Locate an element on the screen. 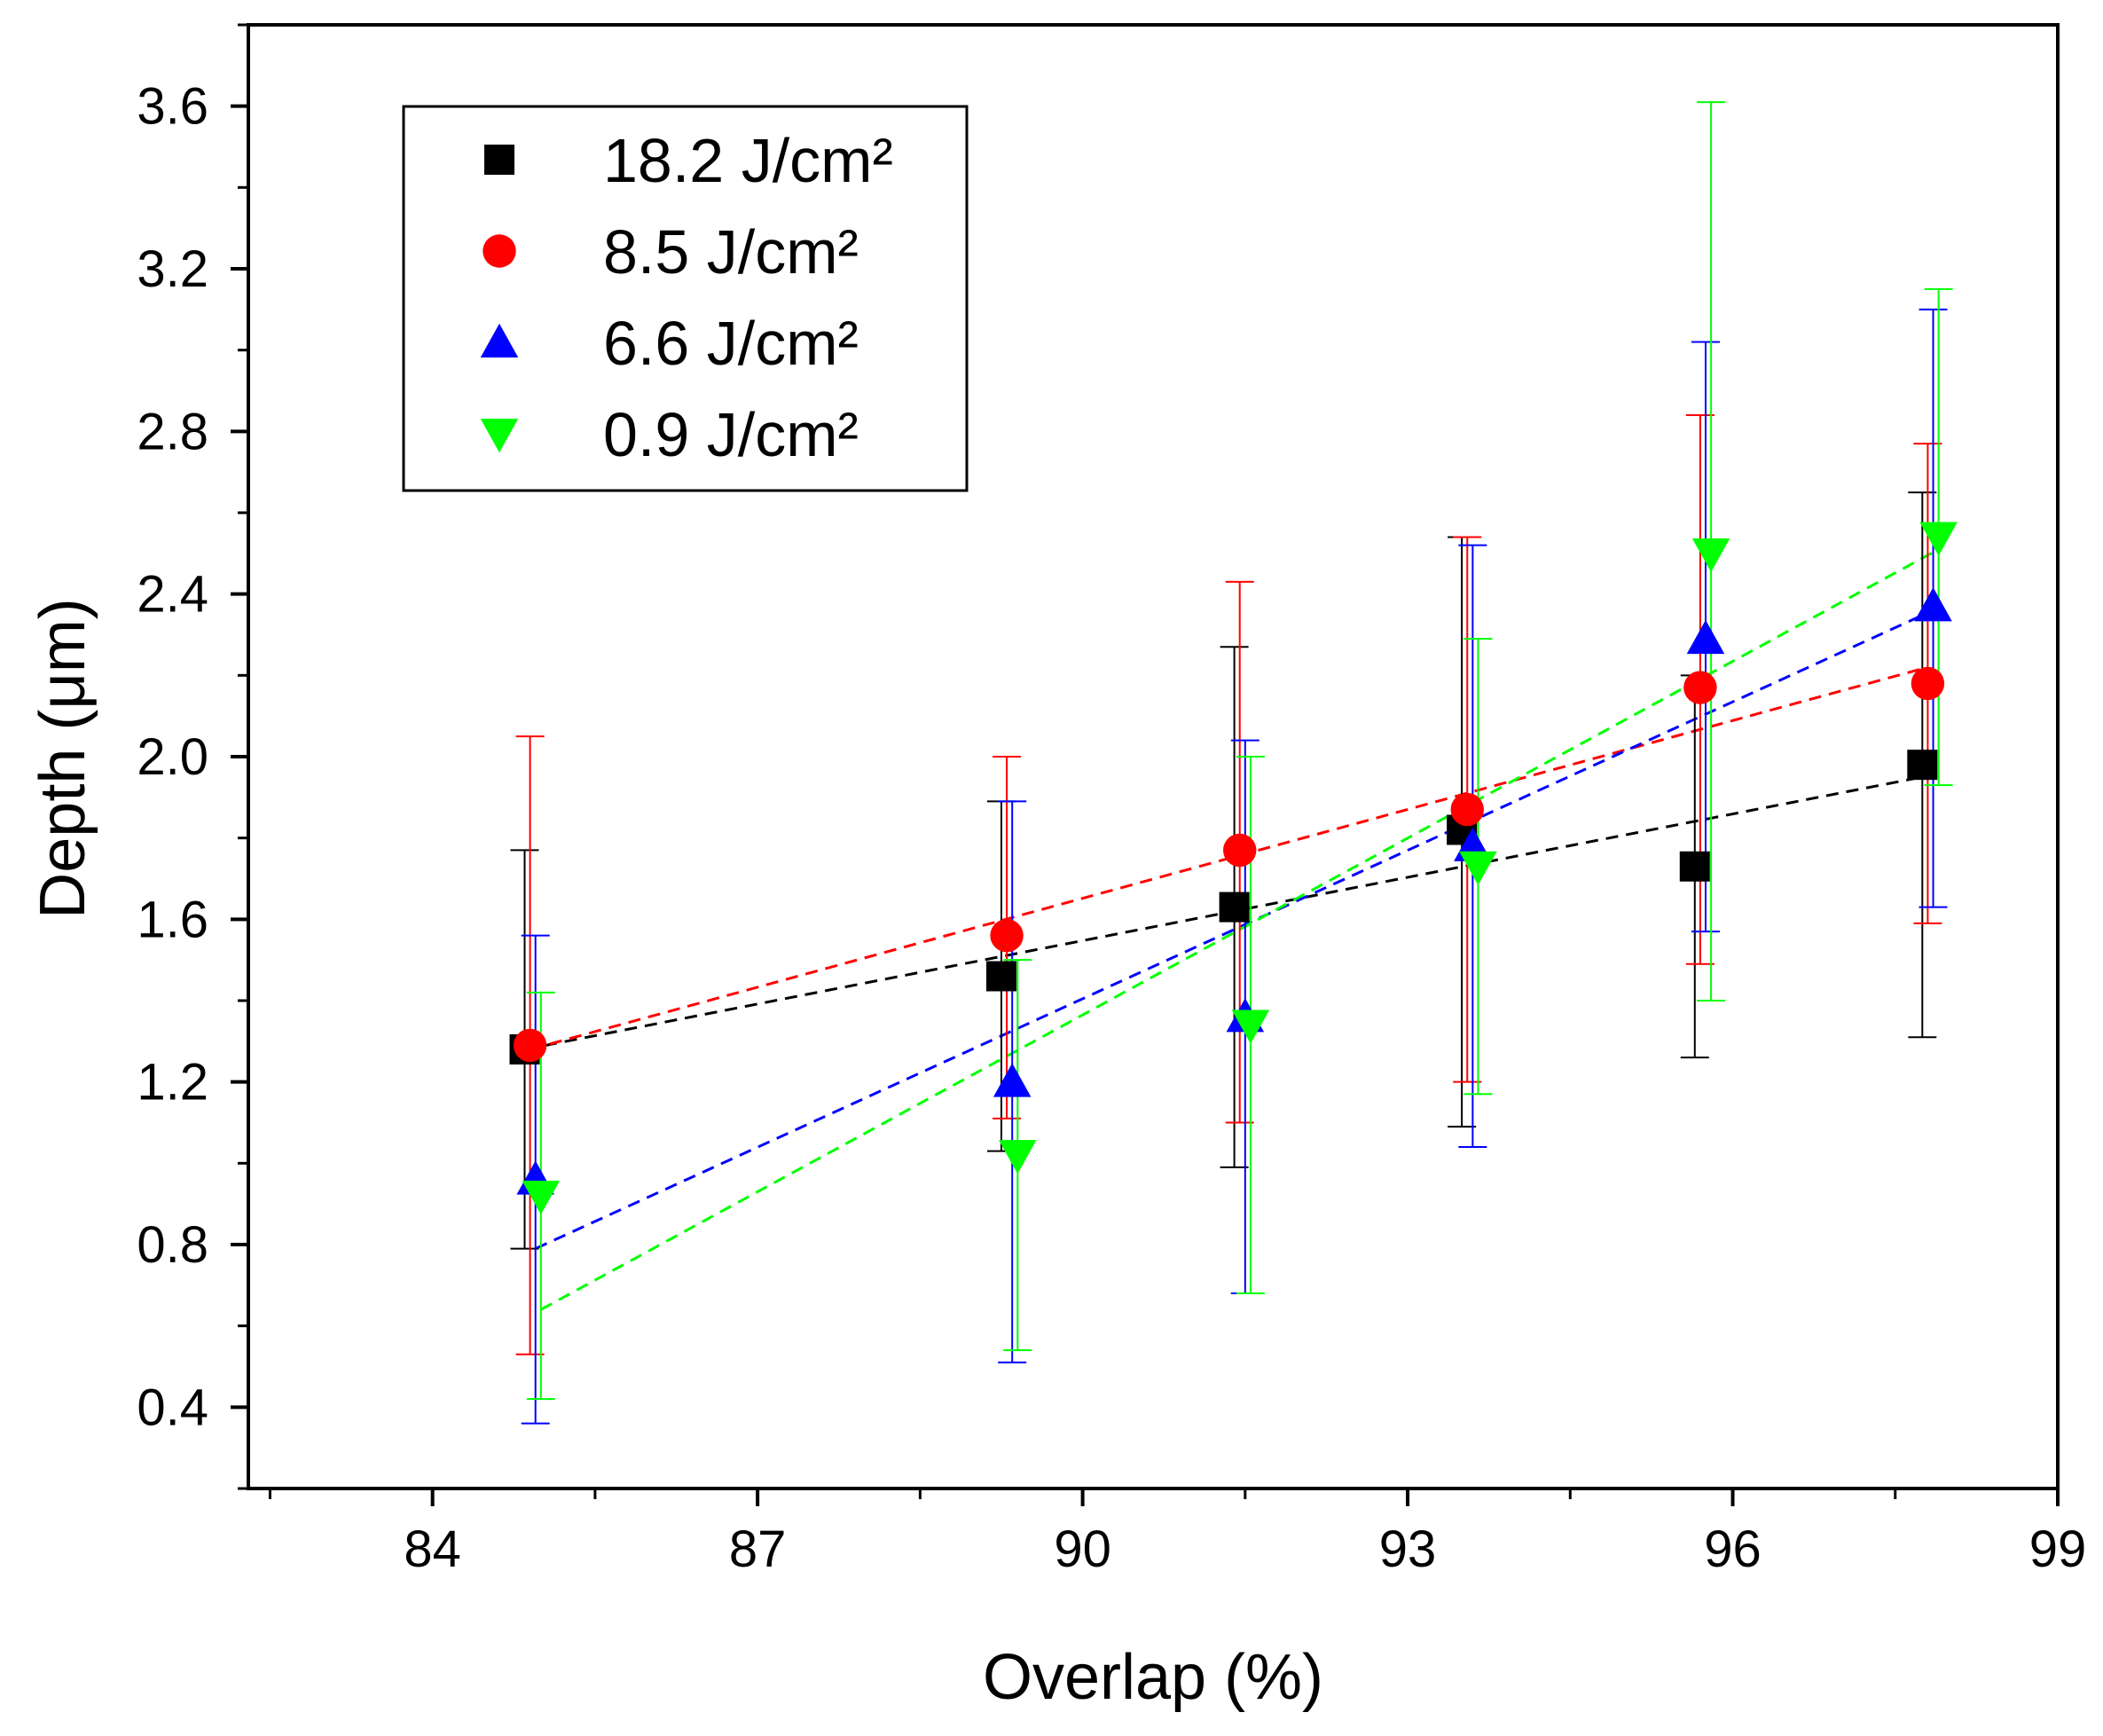  x-tick-label: 96 is located at coordinates (1733, 1549).